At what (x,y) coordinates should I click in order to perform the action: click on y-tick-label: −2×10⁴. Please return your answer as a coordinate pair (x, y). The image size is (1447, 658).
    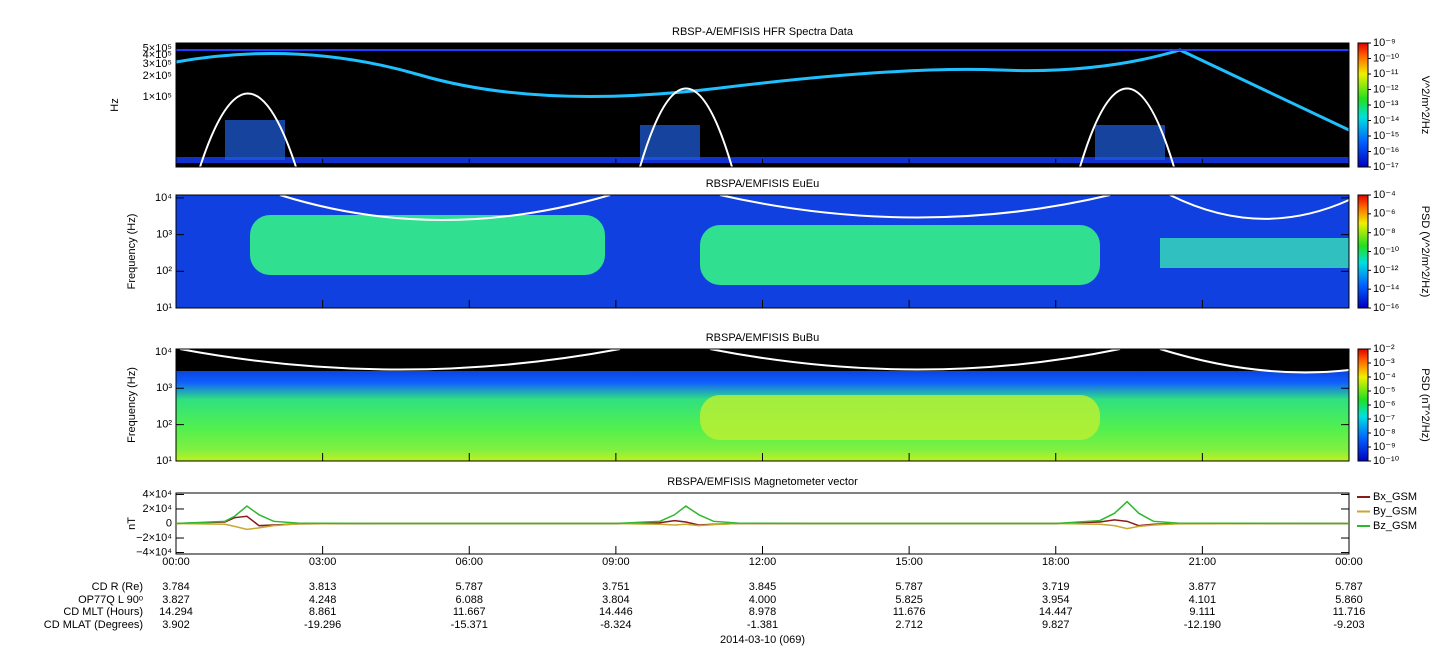
    Looking at the image, I should click on (154, 538).